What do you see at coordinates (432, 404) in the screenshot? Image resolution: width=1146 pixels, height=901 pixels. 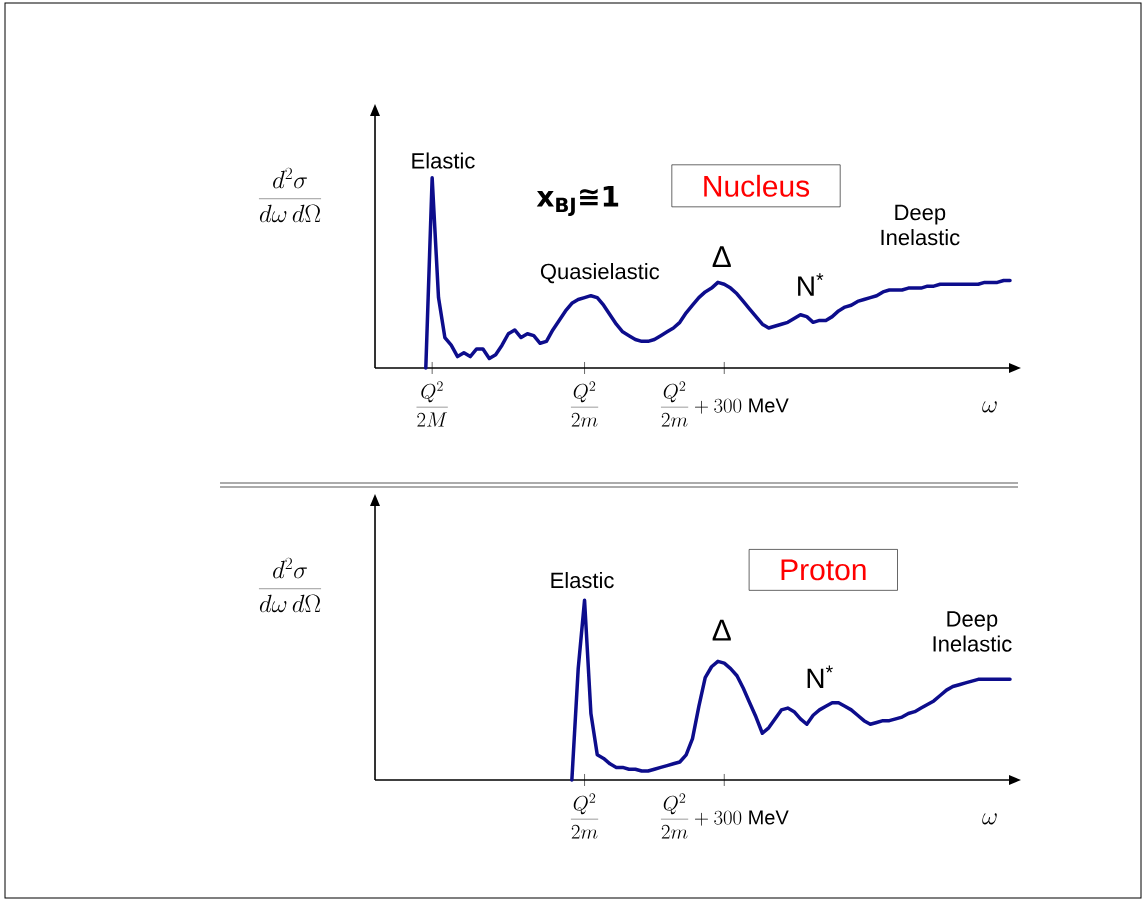 I see `x-tick-label: $\frac{Q^{2}}{2M}$` at bounding box center [432, 404].